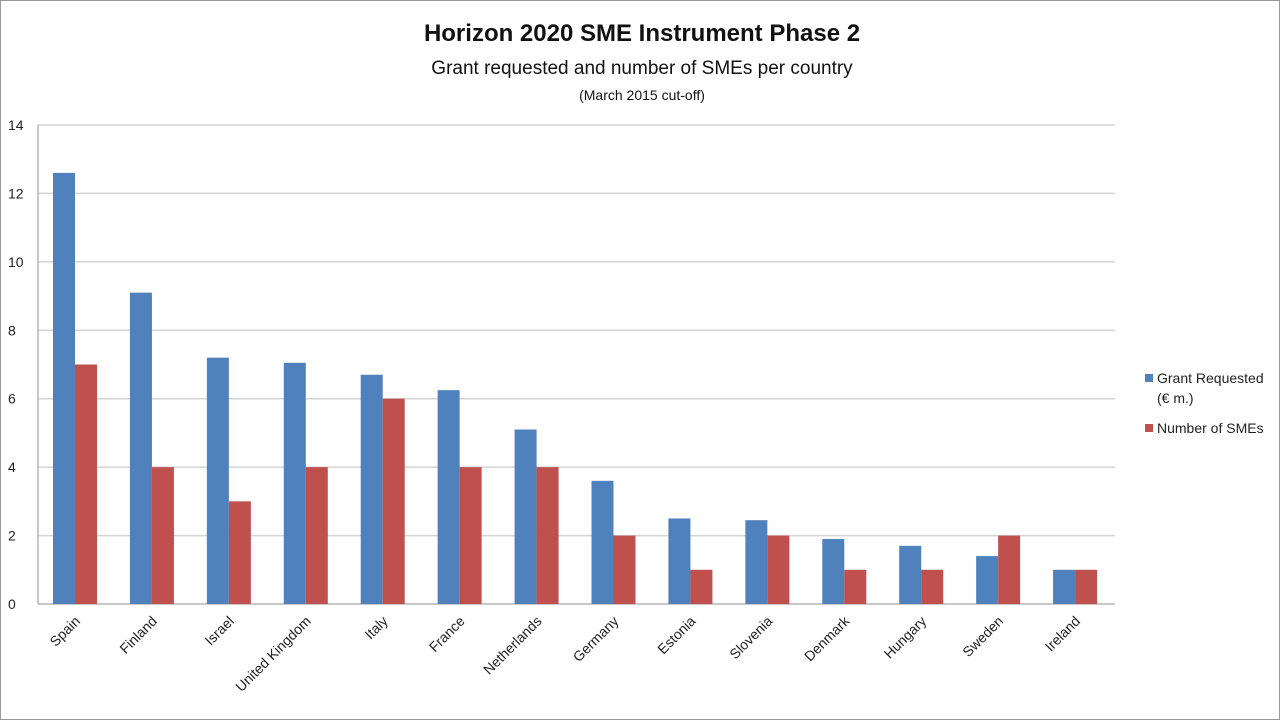  Describe the element at coordinates (905, 637) in the screenshot. I see `x-category-label: Hungary` at that location.